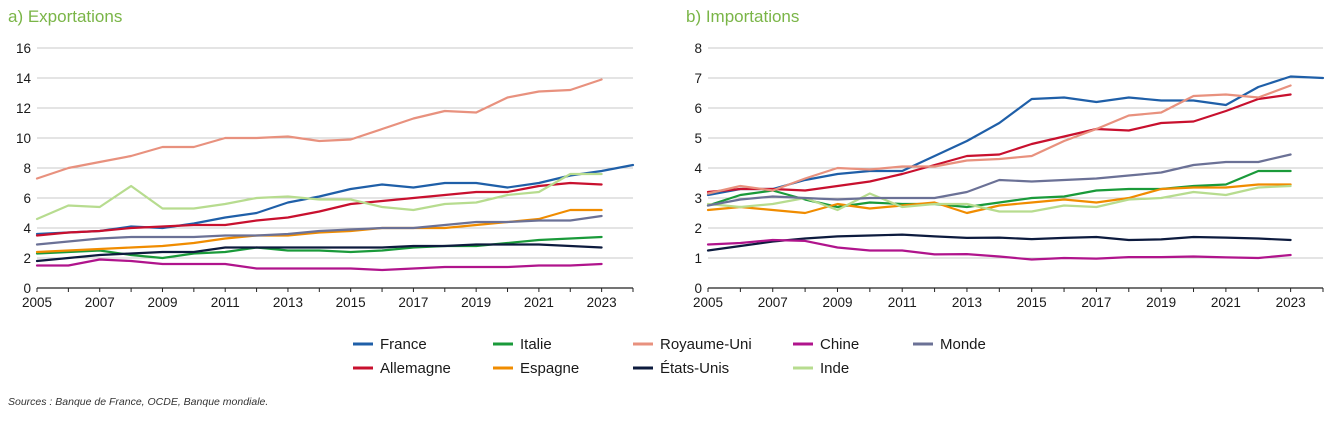 The height and width of the screenshot is (422, 1339). I want to click on series-line-france-importations, so click(1015, 136).